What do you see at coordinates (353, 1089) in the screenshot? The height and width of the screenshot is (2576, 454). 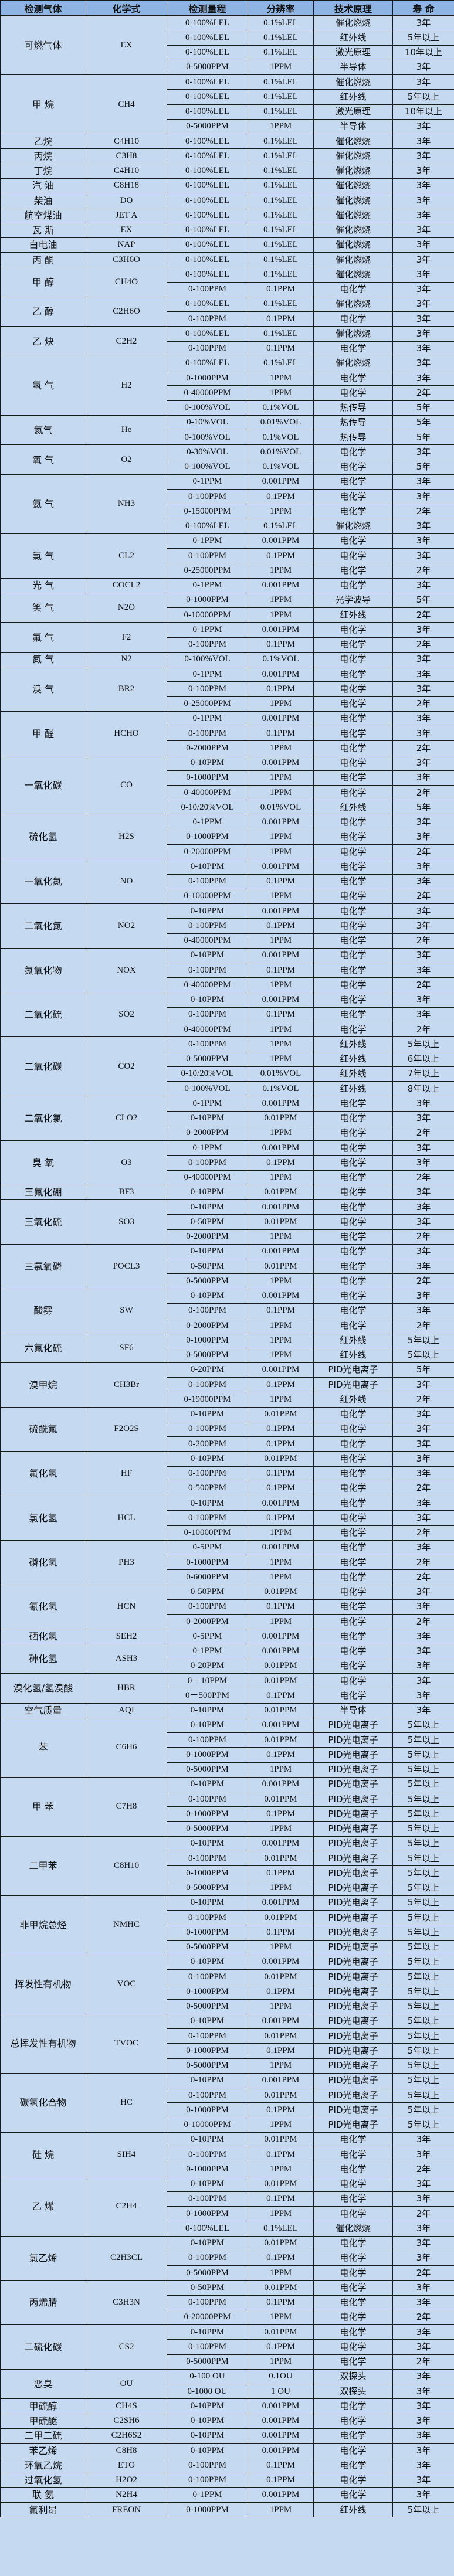 I see `technology-cell: 红外线` at bounding box center [353, 1089].